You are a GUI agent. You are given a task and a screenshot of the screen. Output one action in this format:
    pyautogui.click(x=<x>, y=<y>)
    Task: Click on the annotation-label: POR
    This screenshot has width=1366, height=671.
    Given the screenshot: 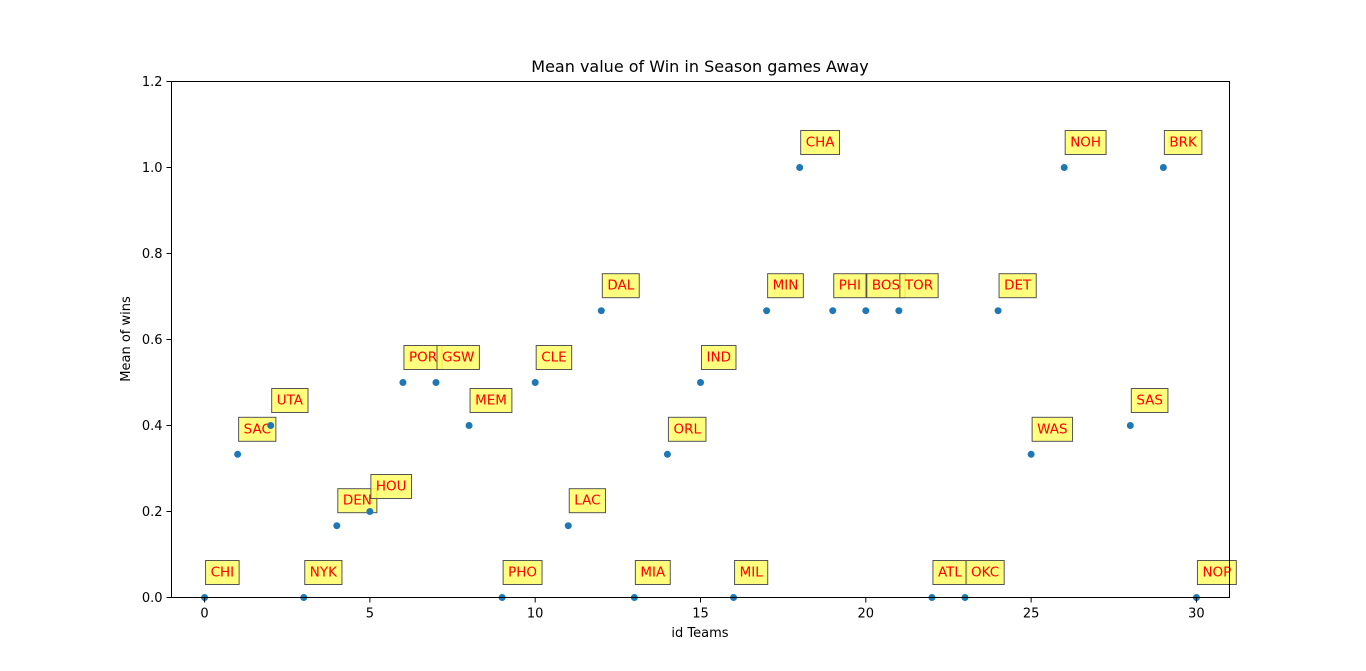 What is the action you would take?
    pyautogui.click(x=423, y=358)
    